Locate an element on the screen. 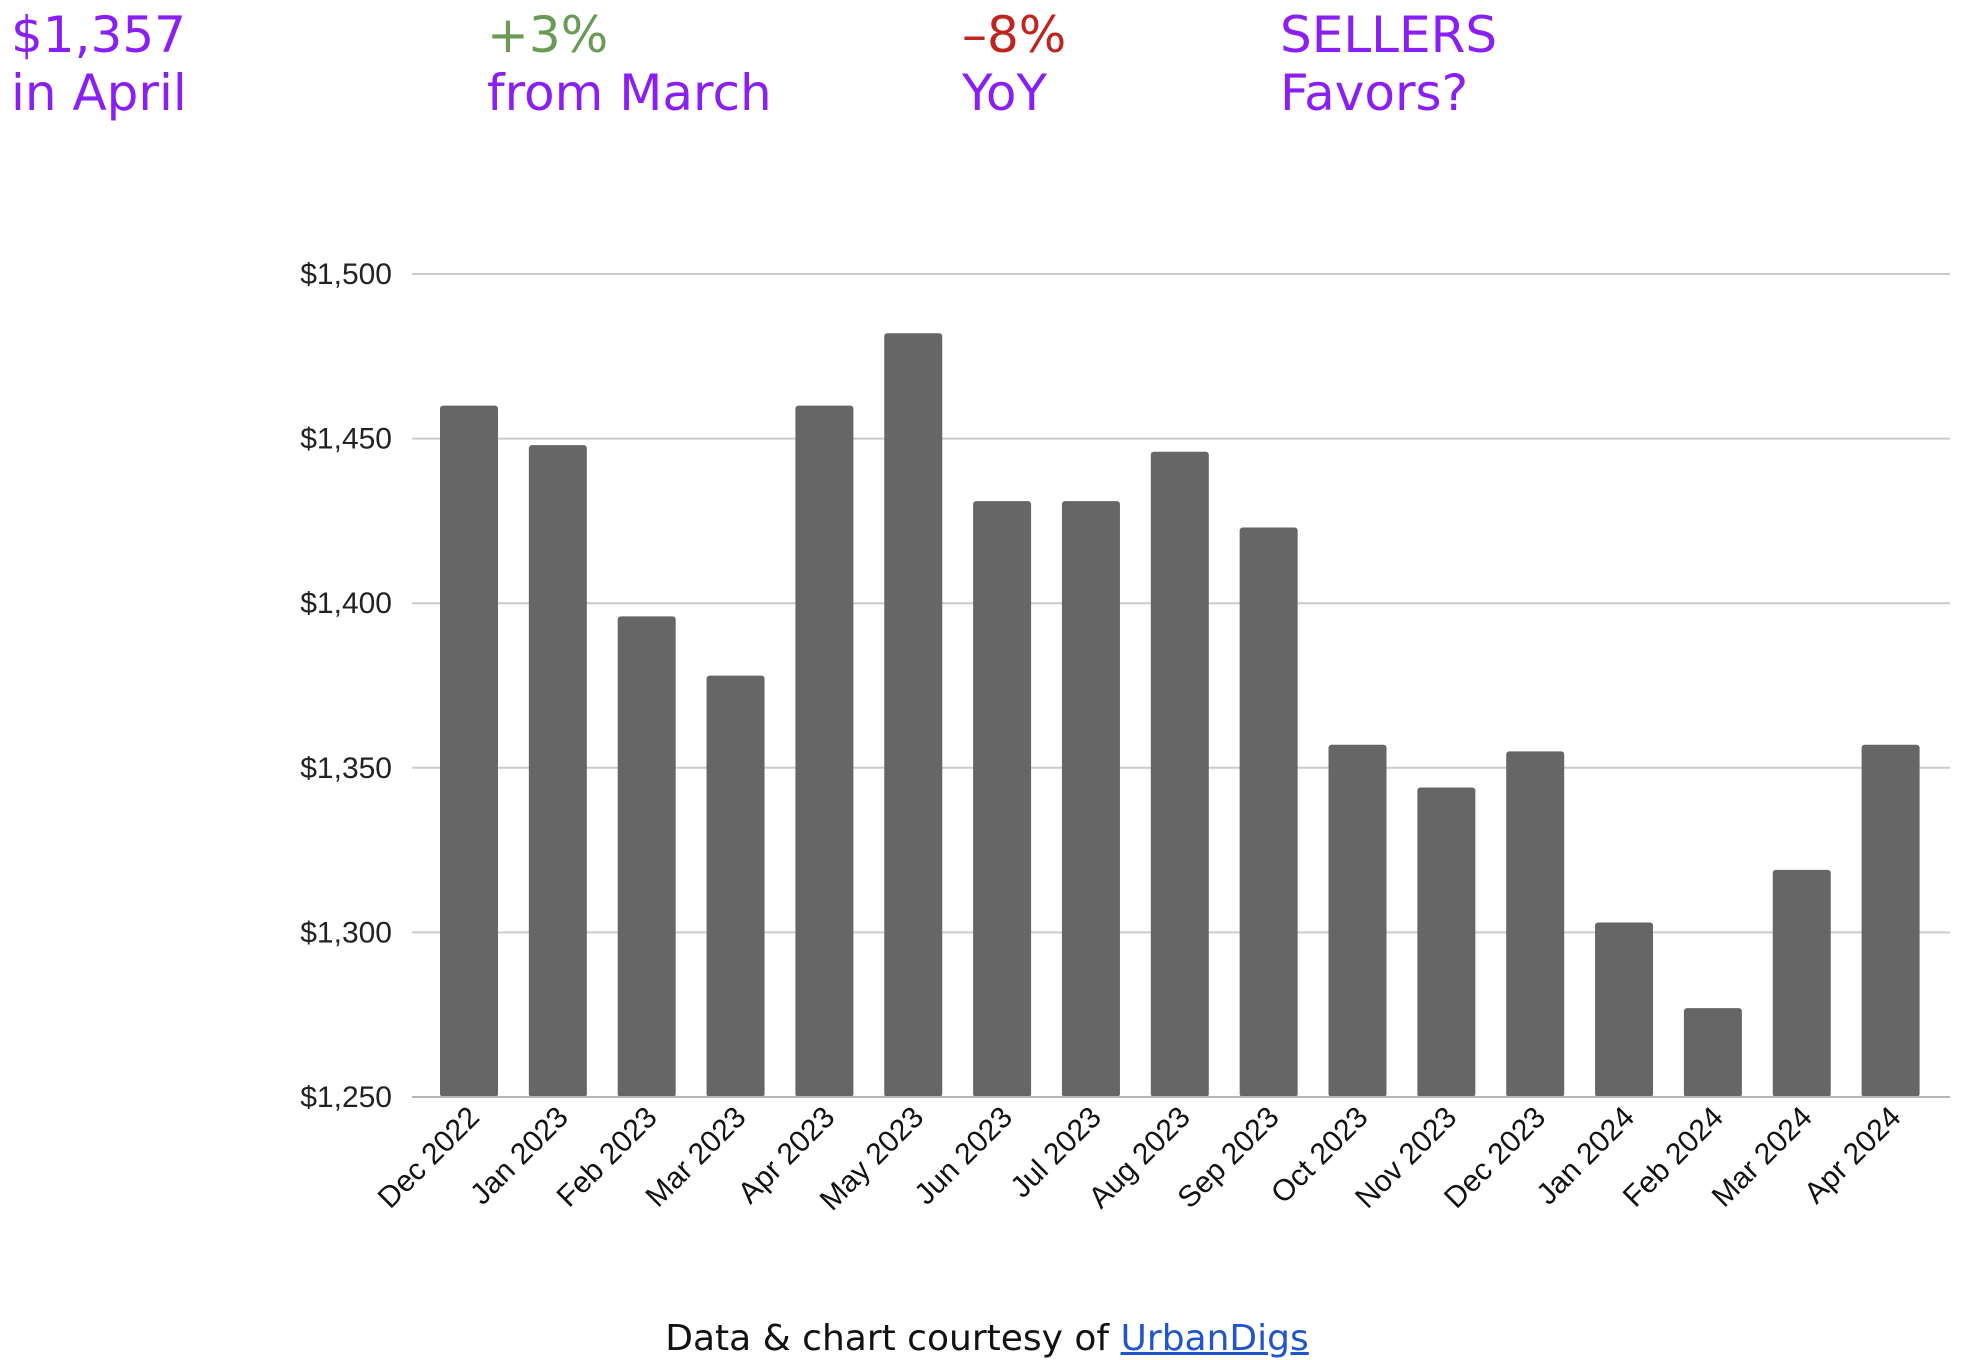 This screenshot has height=1360, width=1974. y-tick-label: $1,450 is located at coordinates (346, 439).